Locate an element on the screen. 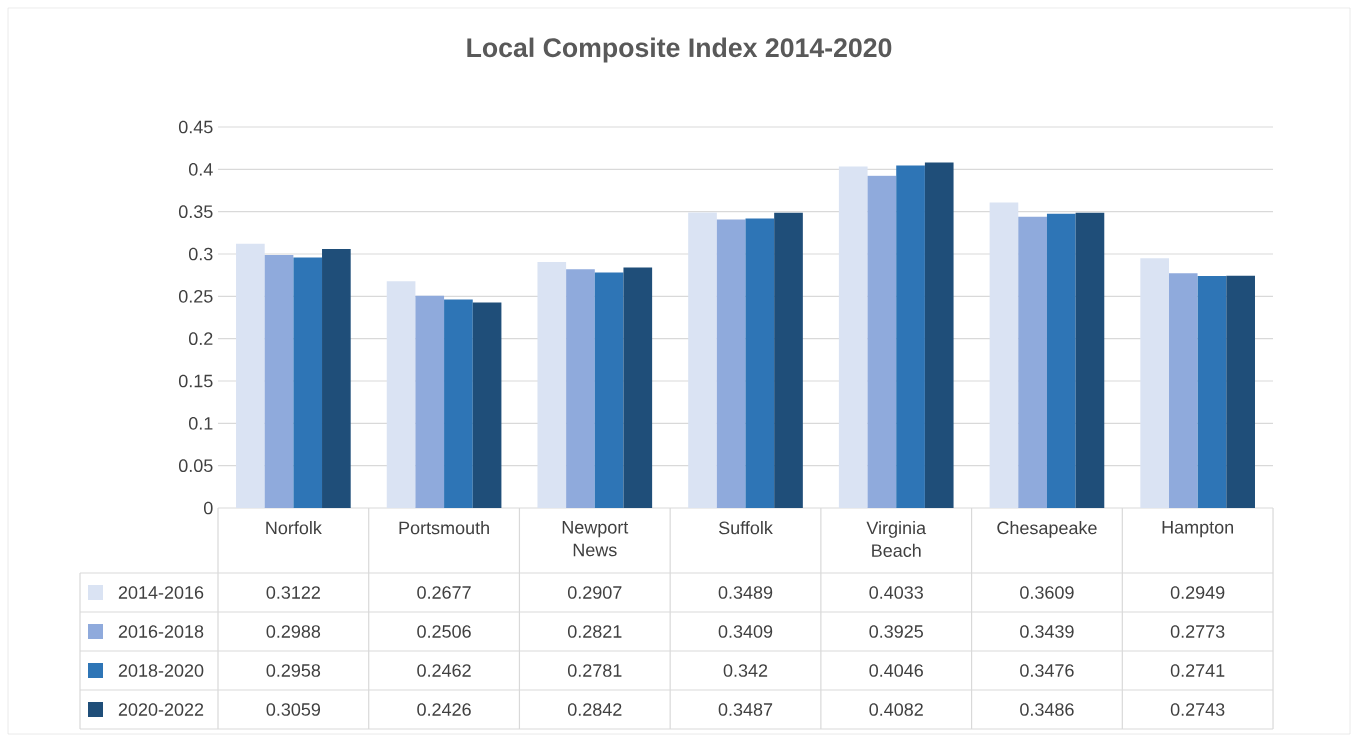 This screenshot has width=1358, height=742. data-label: 0.2949 is located at coordinates (1197, 592).